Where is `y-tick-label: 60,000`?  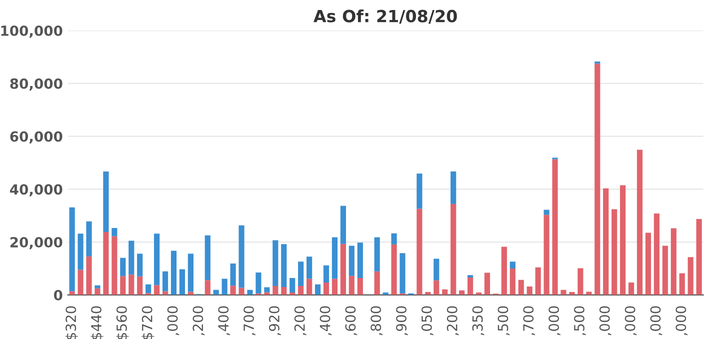
y-tick-label: 60,000 is located at coordinates (36, 137).